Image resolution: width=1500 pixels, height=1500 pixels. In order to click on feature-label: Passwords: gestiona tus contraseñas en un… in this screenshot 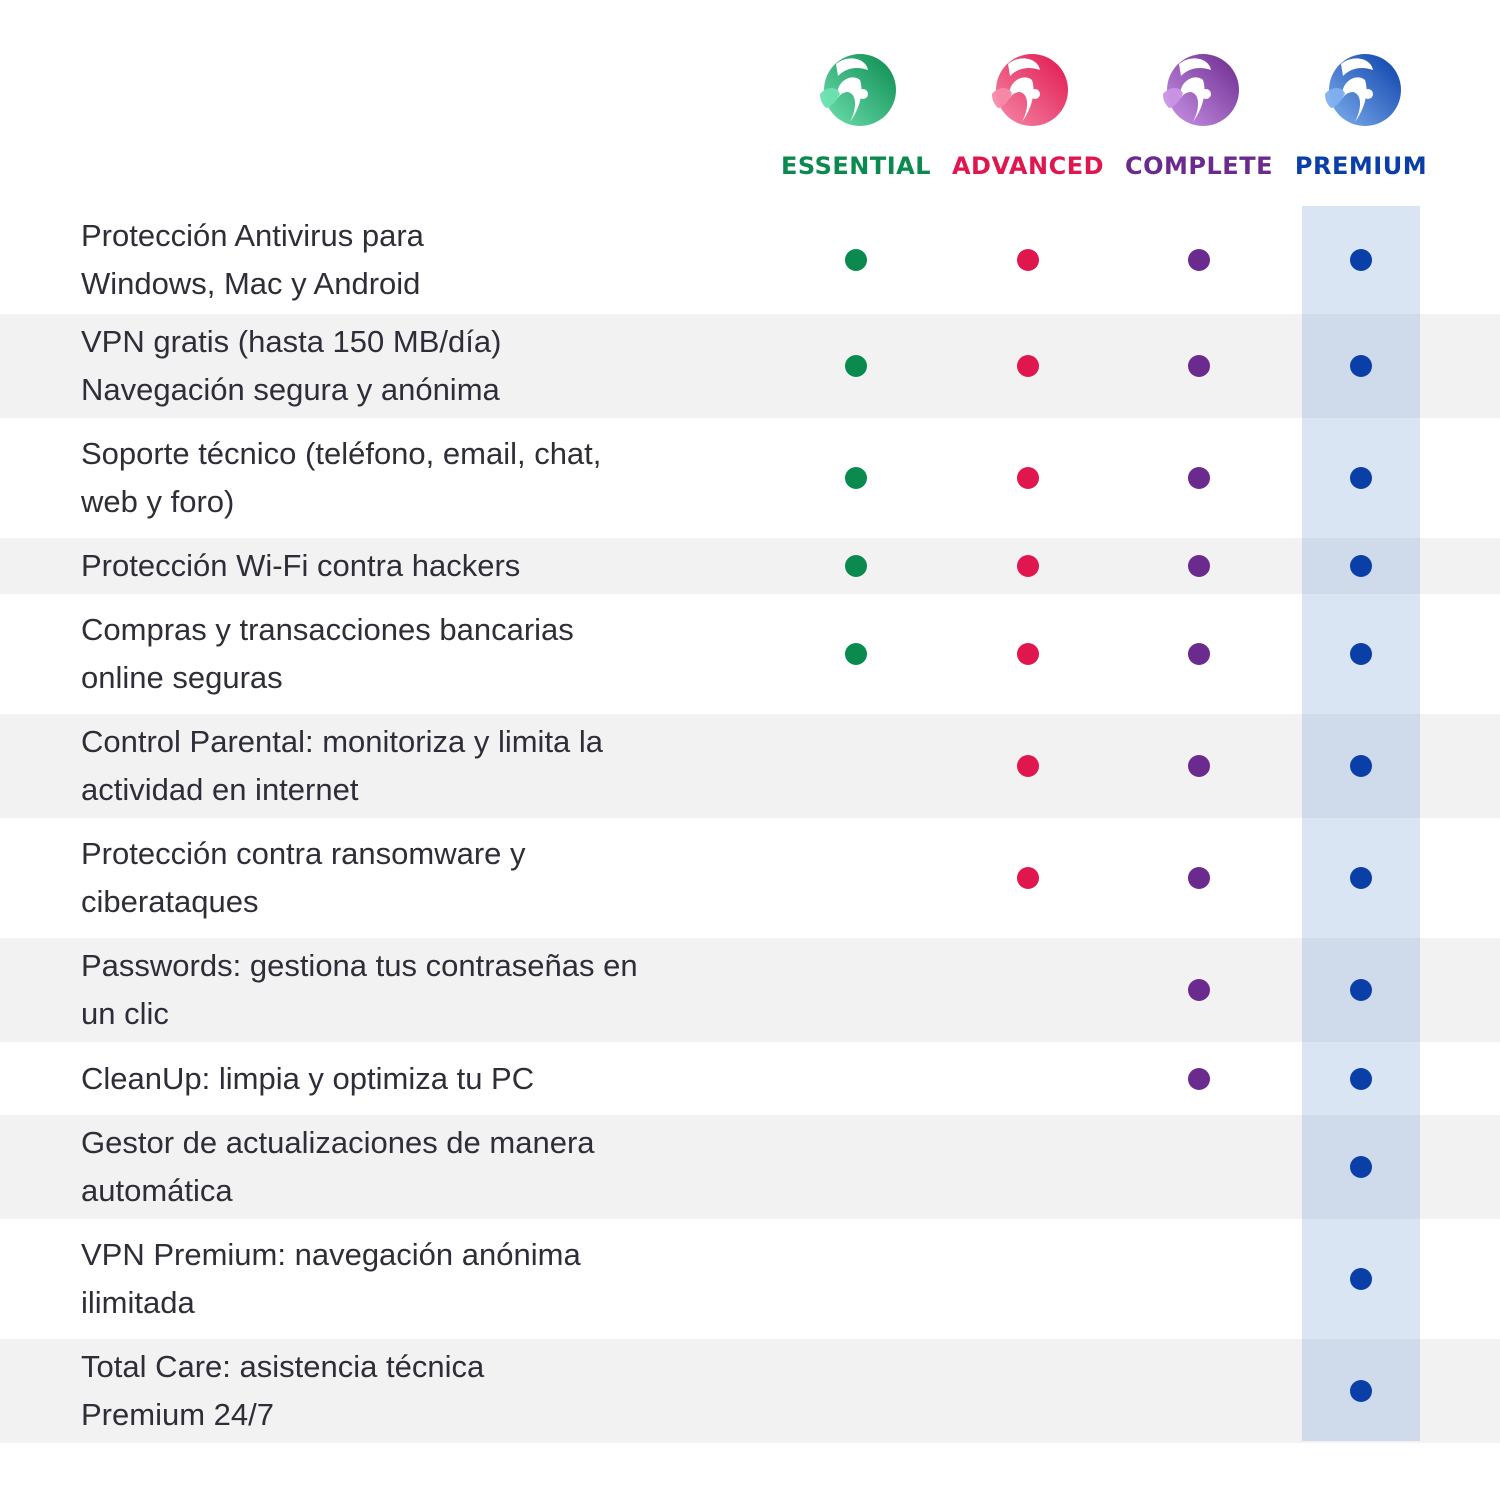, I will do `click(359, 989)`.